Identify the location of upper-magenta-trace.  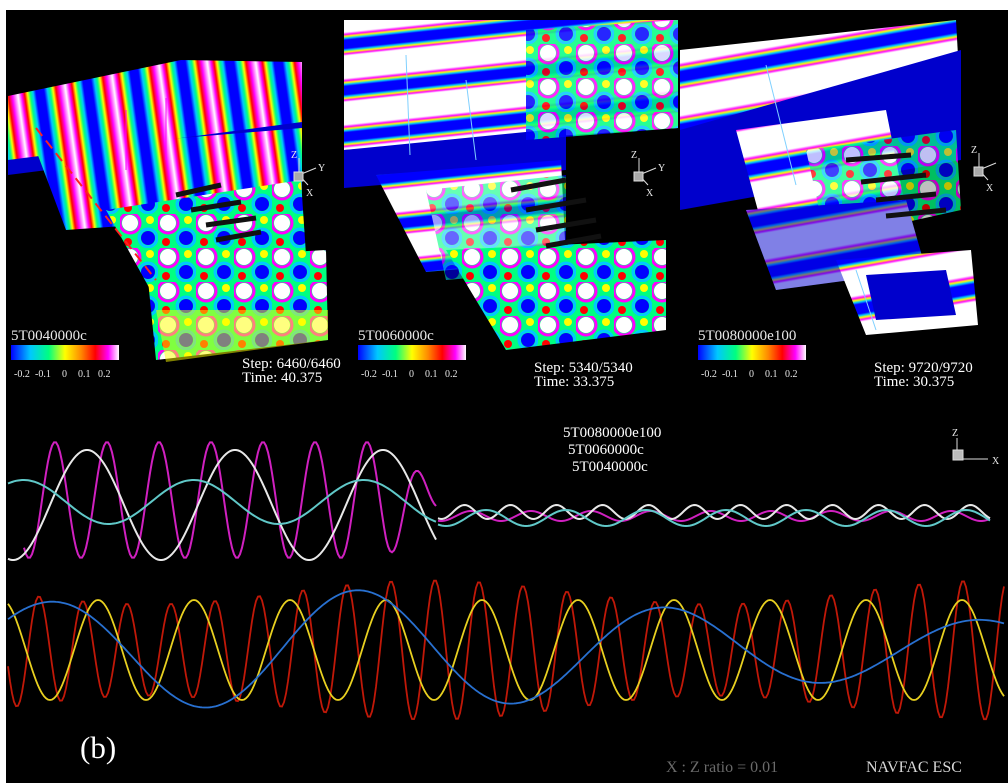
(230, 500).